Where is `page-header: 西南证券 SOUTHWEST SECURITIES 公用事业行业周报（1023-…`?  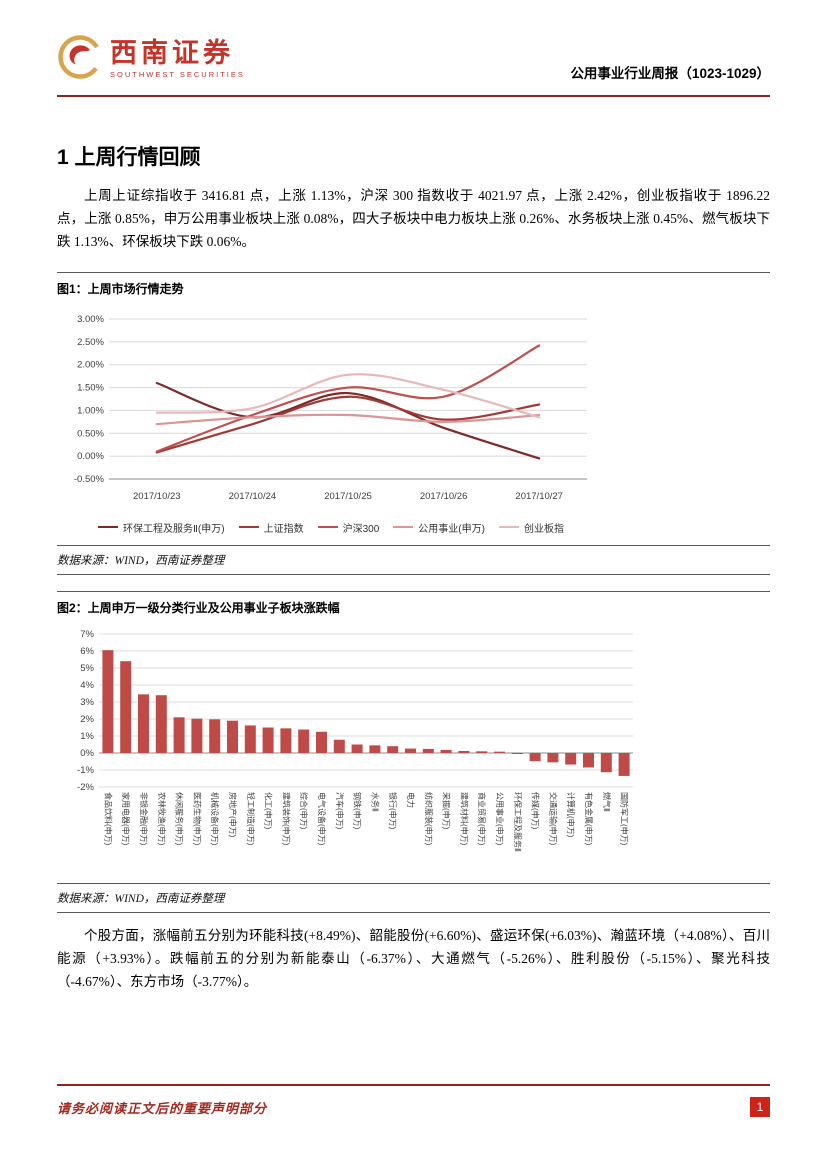 page-header: 西南证券 SOUTHWEST SECURITIES 公用事业行业周报（1023-… is located at coordinates (413, 48).